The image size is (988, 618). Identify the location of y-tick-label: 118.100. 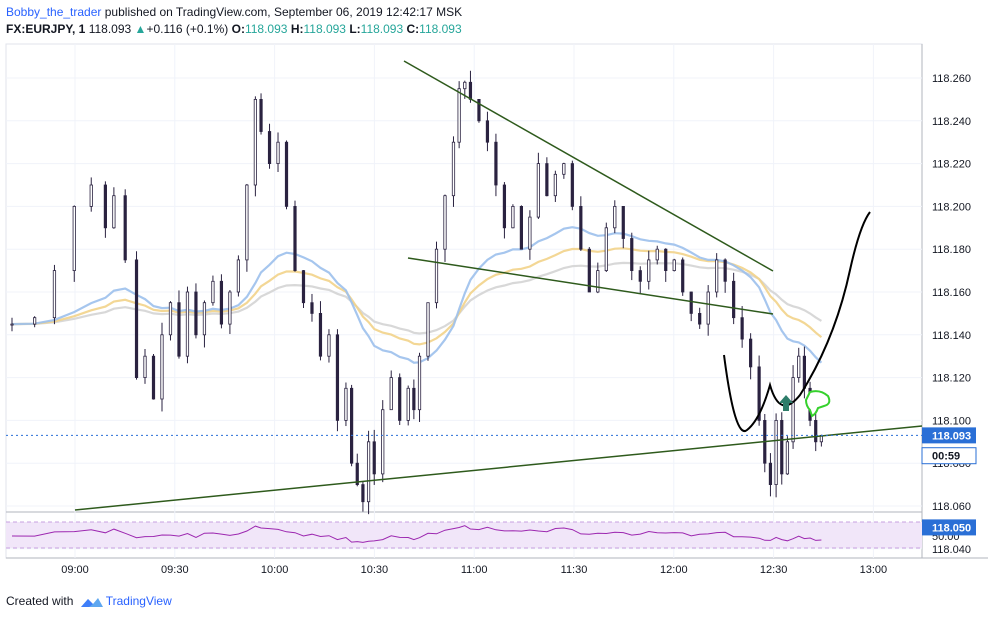
(951, 421).